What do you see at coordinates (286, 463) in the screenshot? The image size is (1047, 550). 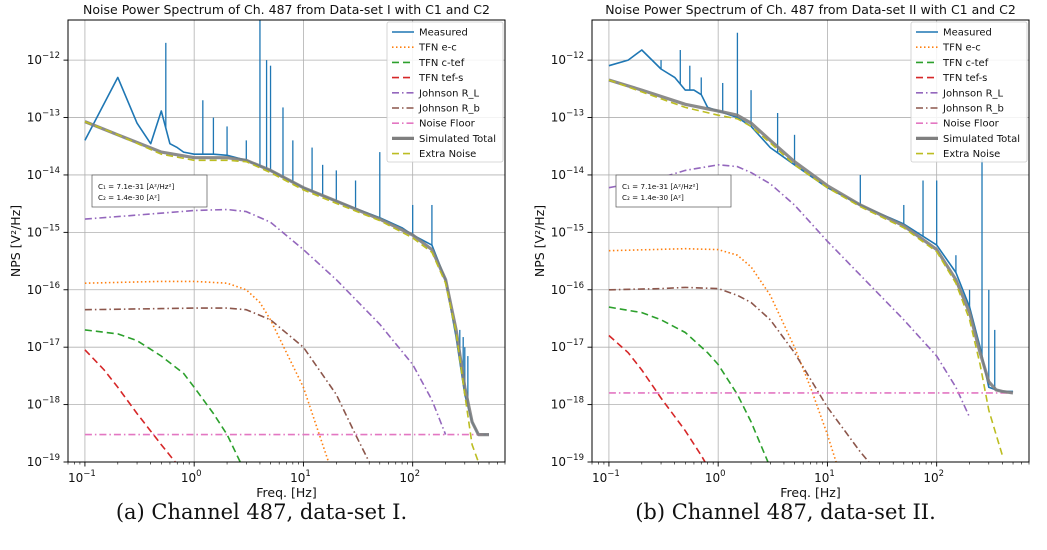 I see `minor-ticks` at bounding box center [286, 463].